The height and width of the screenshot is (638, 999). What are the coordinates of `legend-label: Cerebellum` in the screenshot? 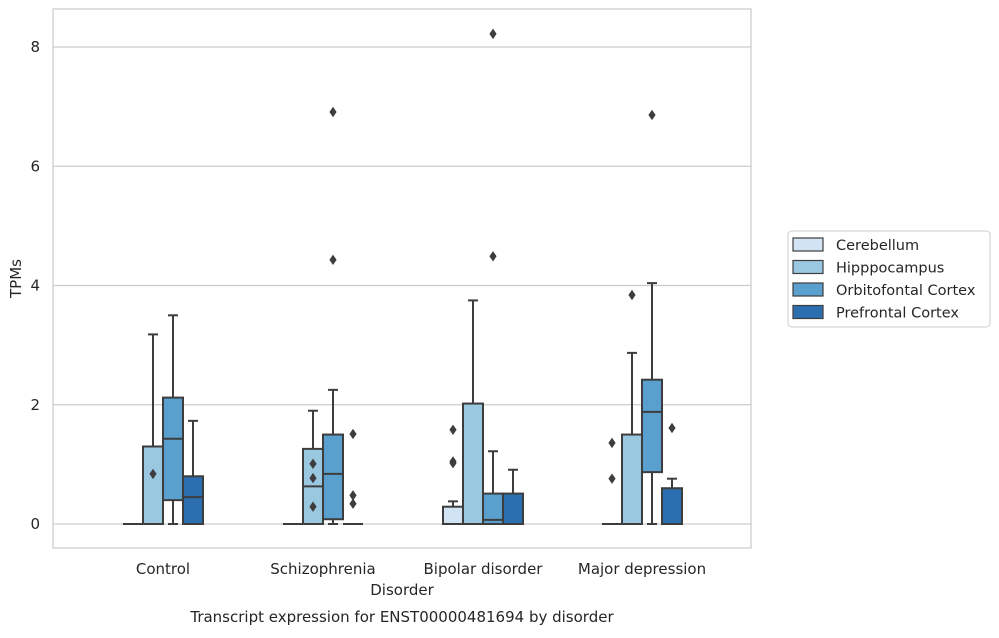 It's located at (877, 246).